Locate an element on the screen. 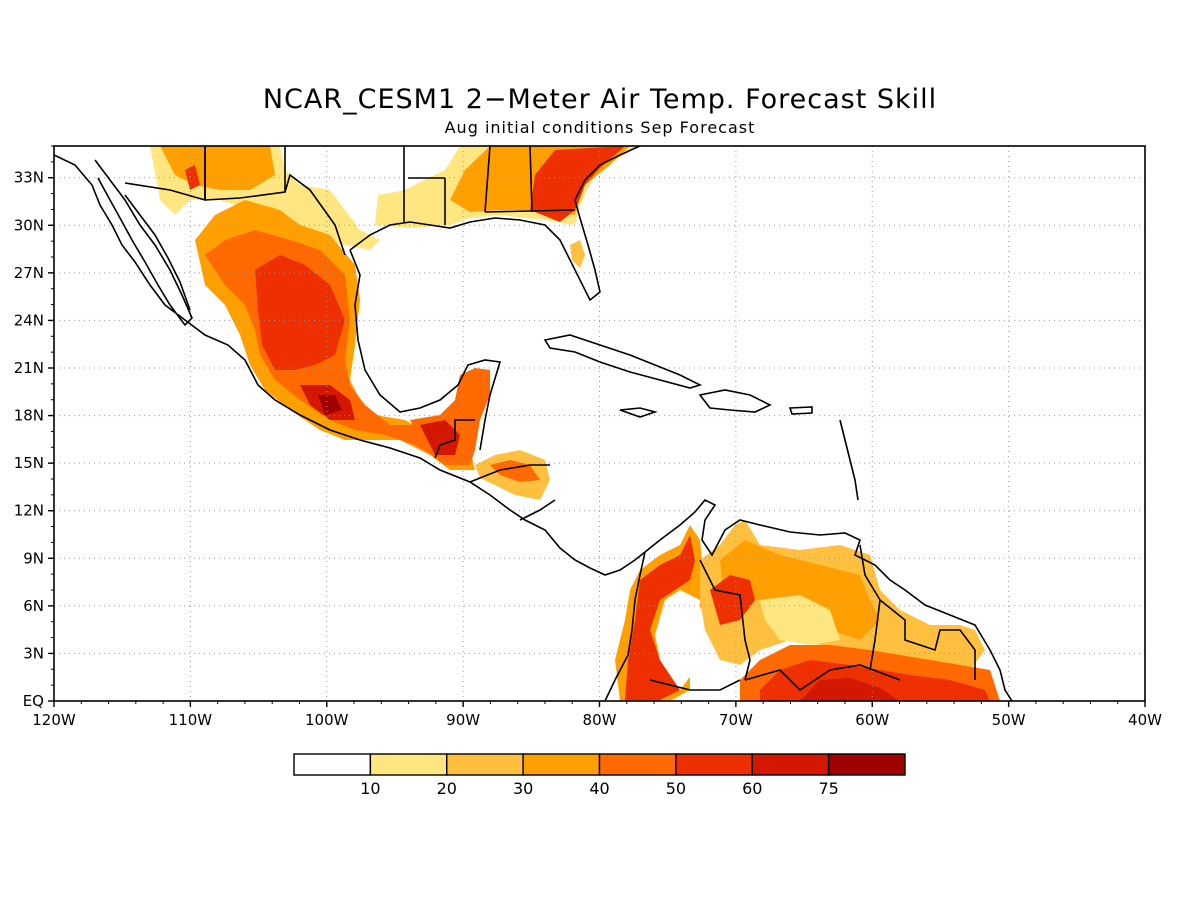  skill-region-amazon-peak is located at coordinates (850, 689).